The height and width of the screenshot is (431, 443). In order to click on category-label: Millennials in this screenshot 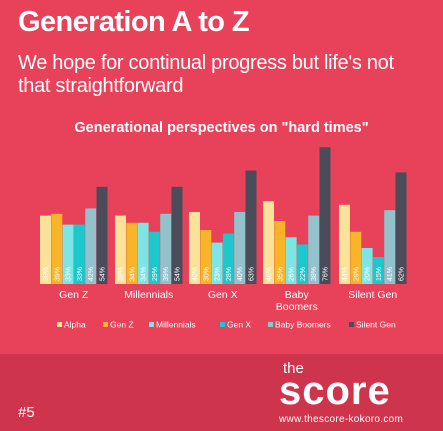, I will do `click(148, 295)`.